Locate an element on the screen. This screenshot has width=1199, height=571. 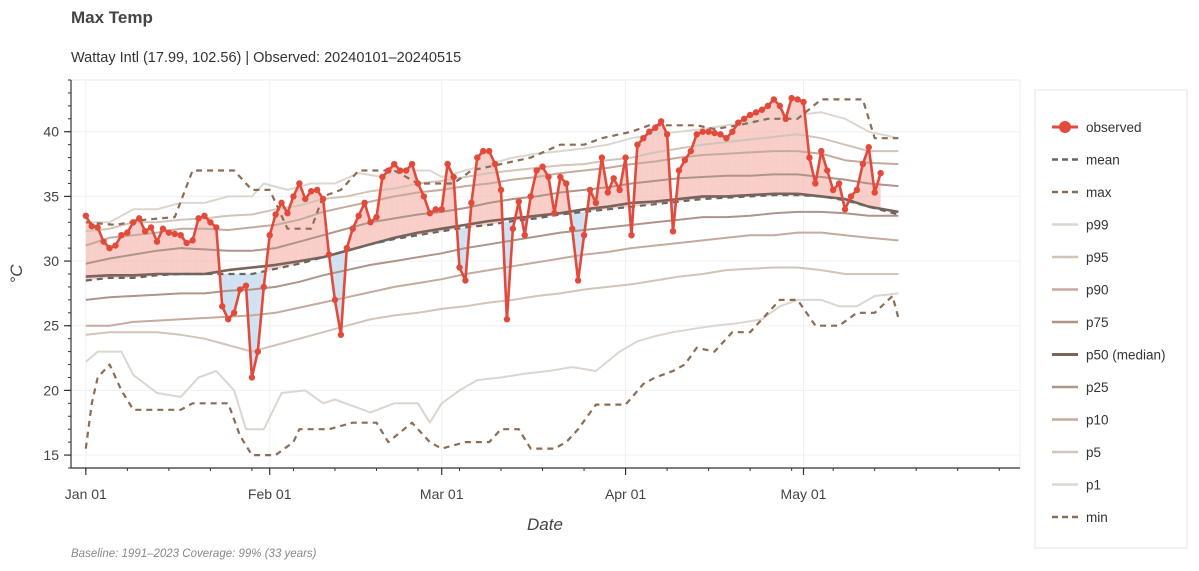
legend-label-p99: p99 is located at coordinates (1097, 225).